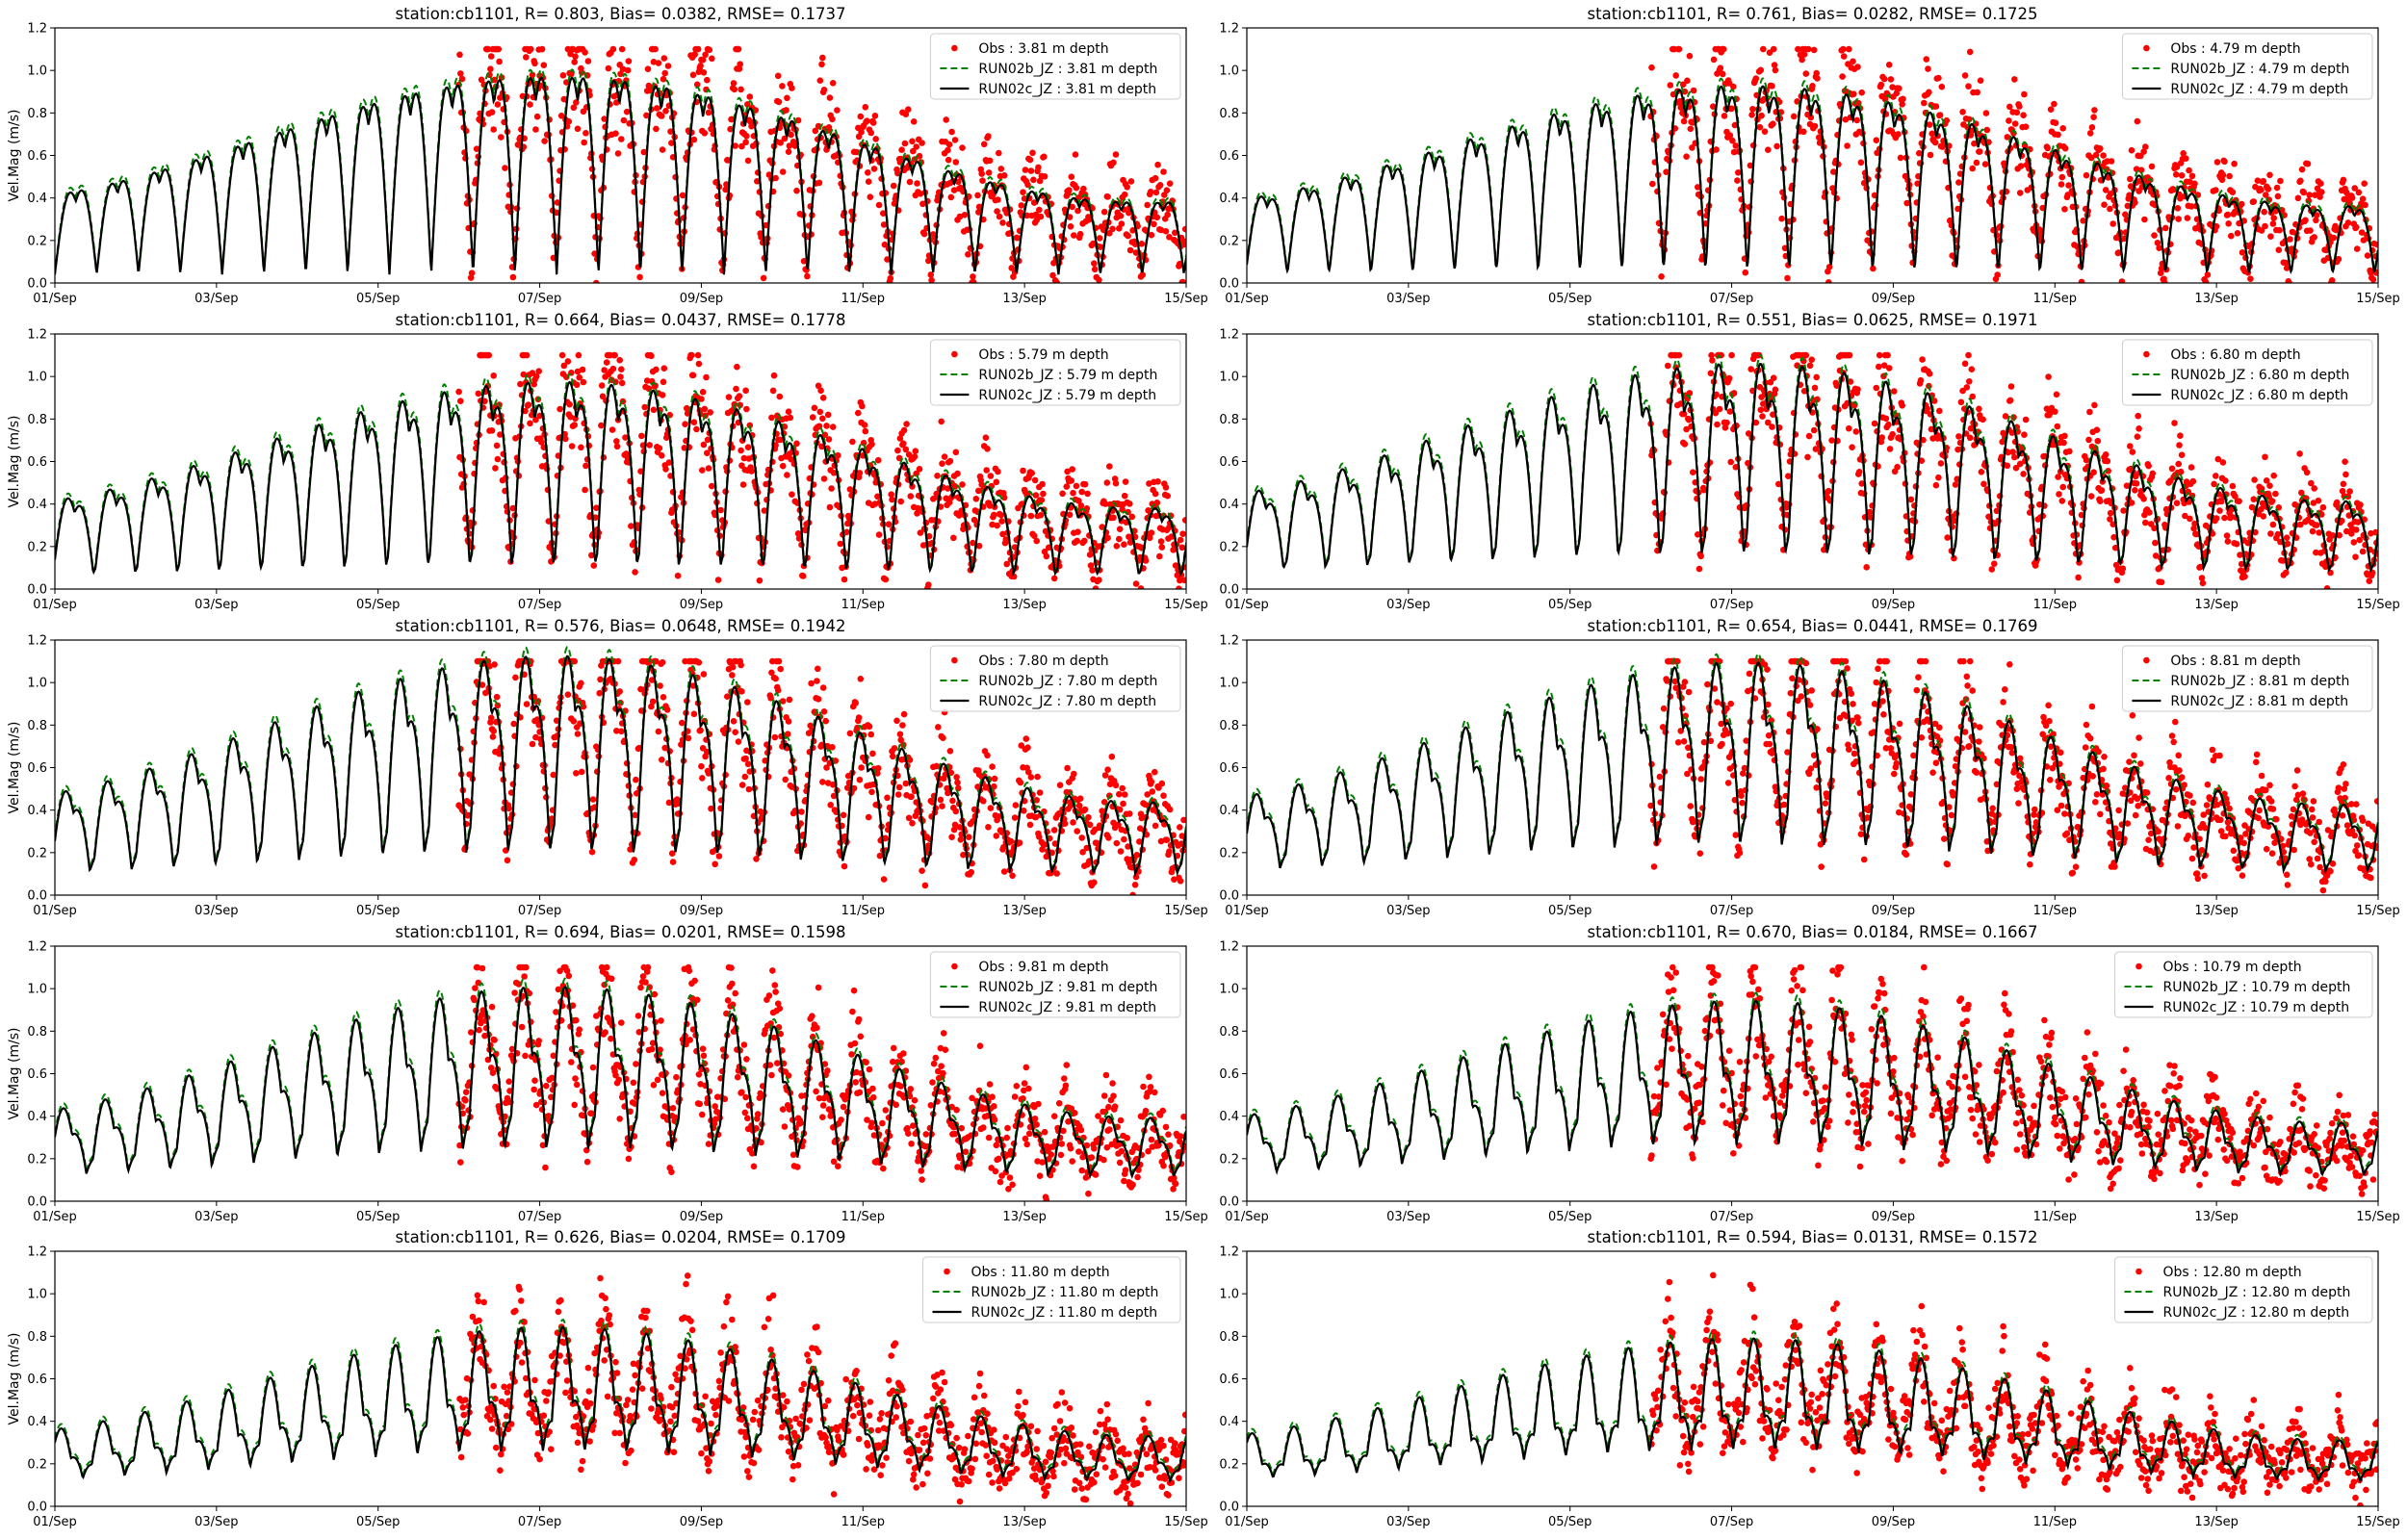 This screenshot has width=2407, height=1540. Describe the element at coordinates (2216, 299) in the screenshot. I see `x-tick-label: 13/Sep` at that location.